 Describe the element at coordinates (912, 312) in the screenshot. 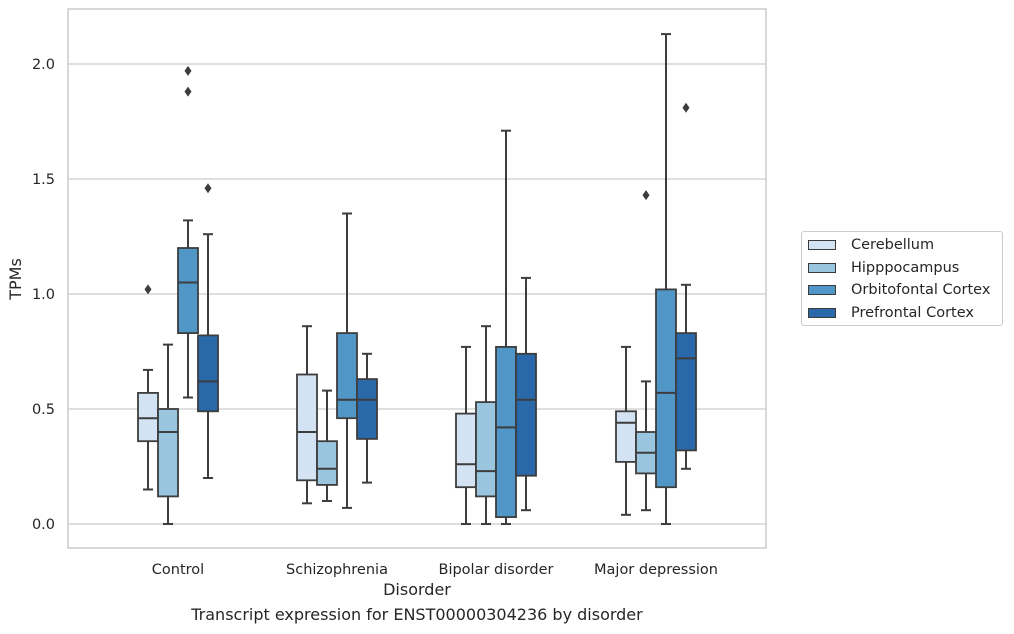

I see `legend-label: Prefrontal Cortex` at that location.